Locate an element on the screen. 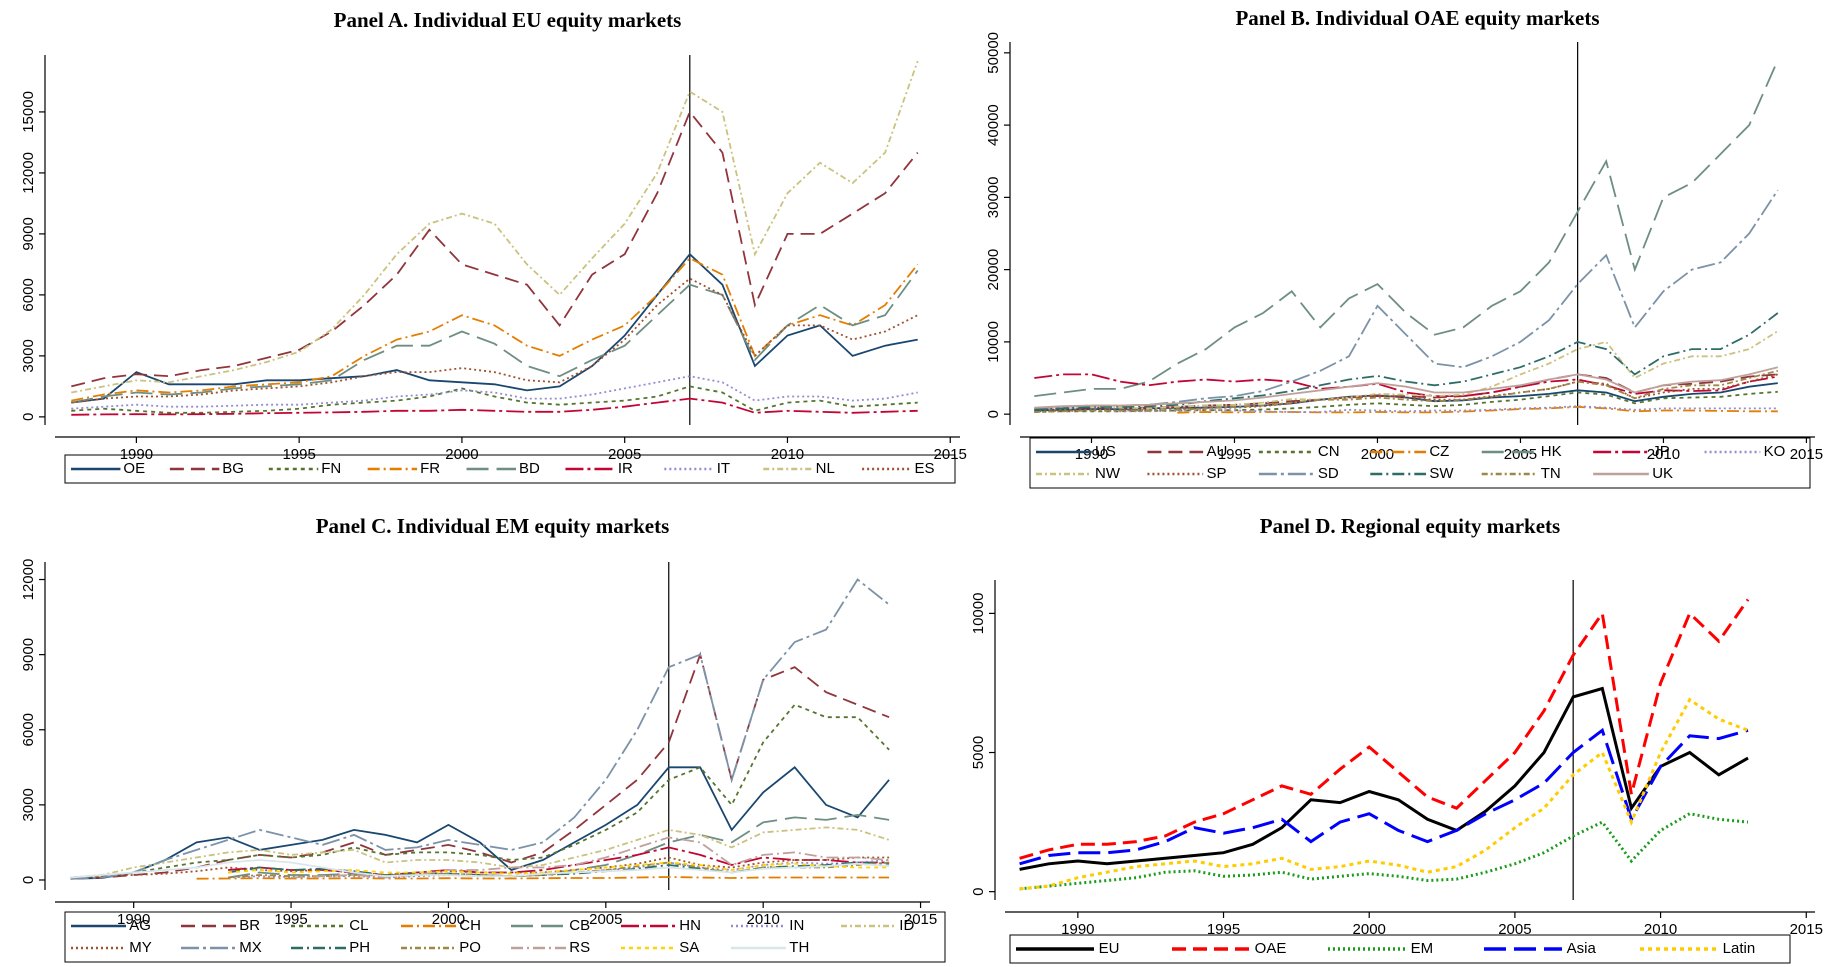  legend-label: NW is located at coordinates (1108, 473).